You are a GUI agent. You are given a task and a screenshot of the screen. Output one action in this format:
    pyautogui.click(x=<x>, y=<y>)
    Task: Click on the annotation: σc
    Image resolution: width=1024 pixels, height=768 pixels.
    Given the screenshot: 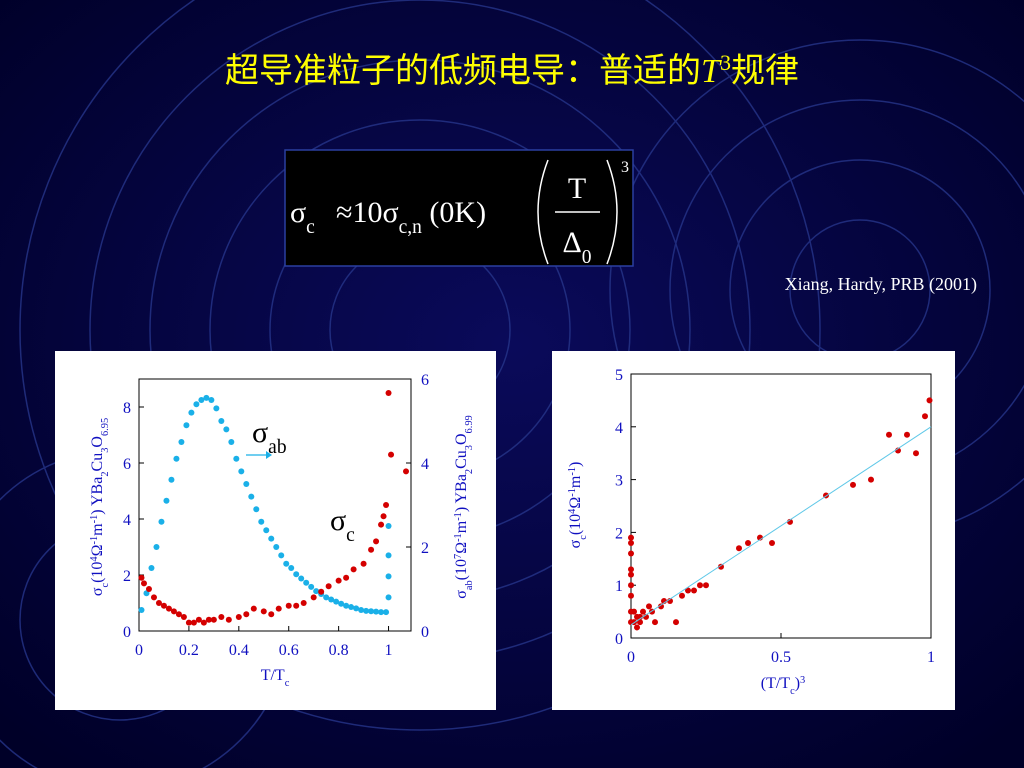 What is the action you would take?
    pyautogui.click(x=342, y=525)
    